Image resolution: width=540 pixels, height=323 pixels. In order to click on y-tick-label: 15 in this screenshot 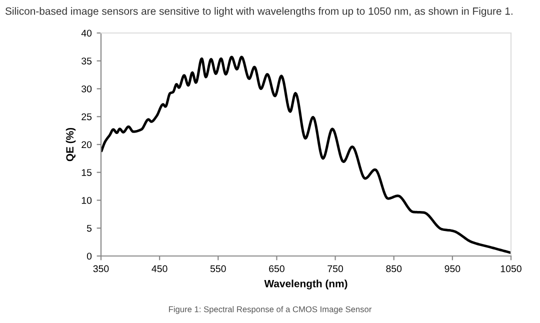, I will do `click(87, 172)`.